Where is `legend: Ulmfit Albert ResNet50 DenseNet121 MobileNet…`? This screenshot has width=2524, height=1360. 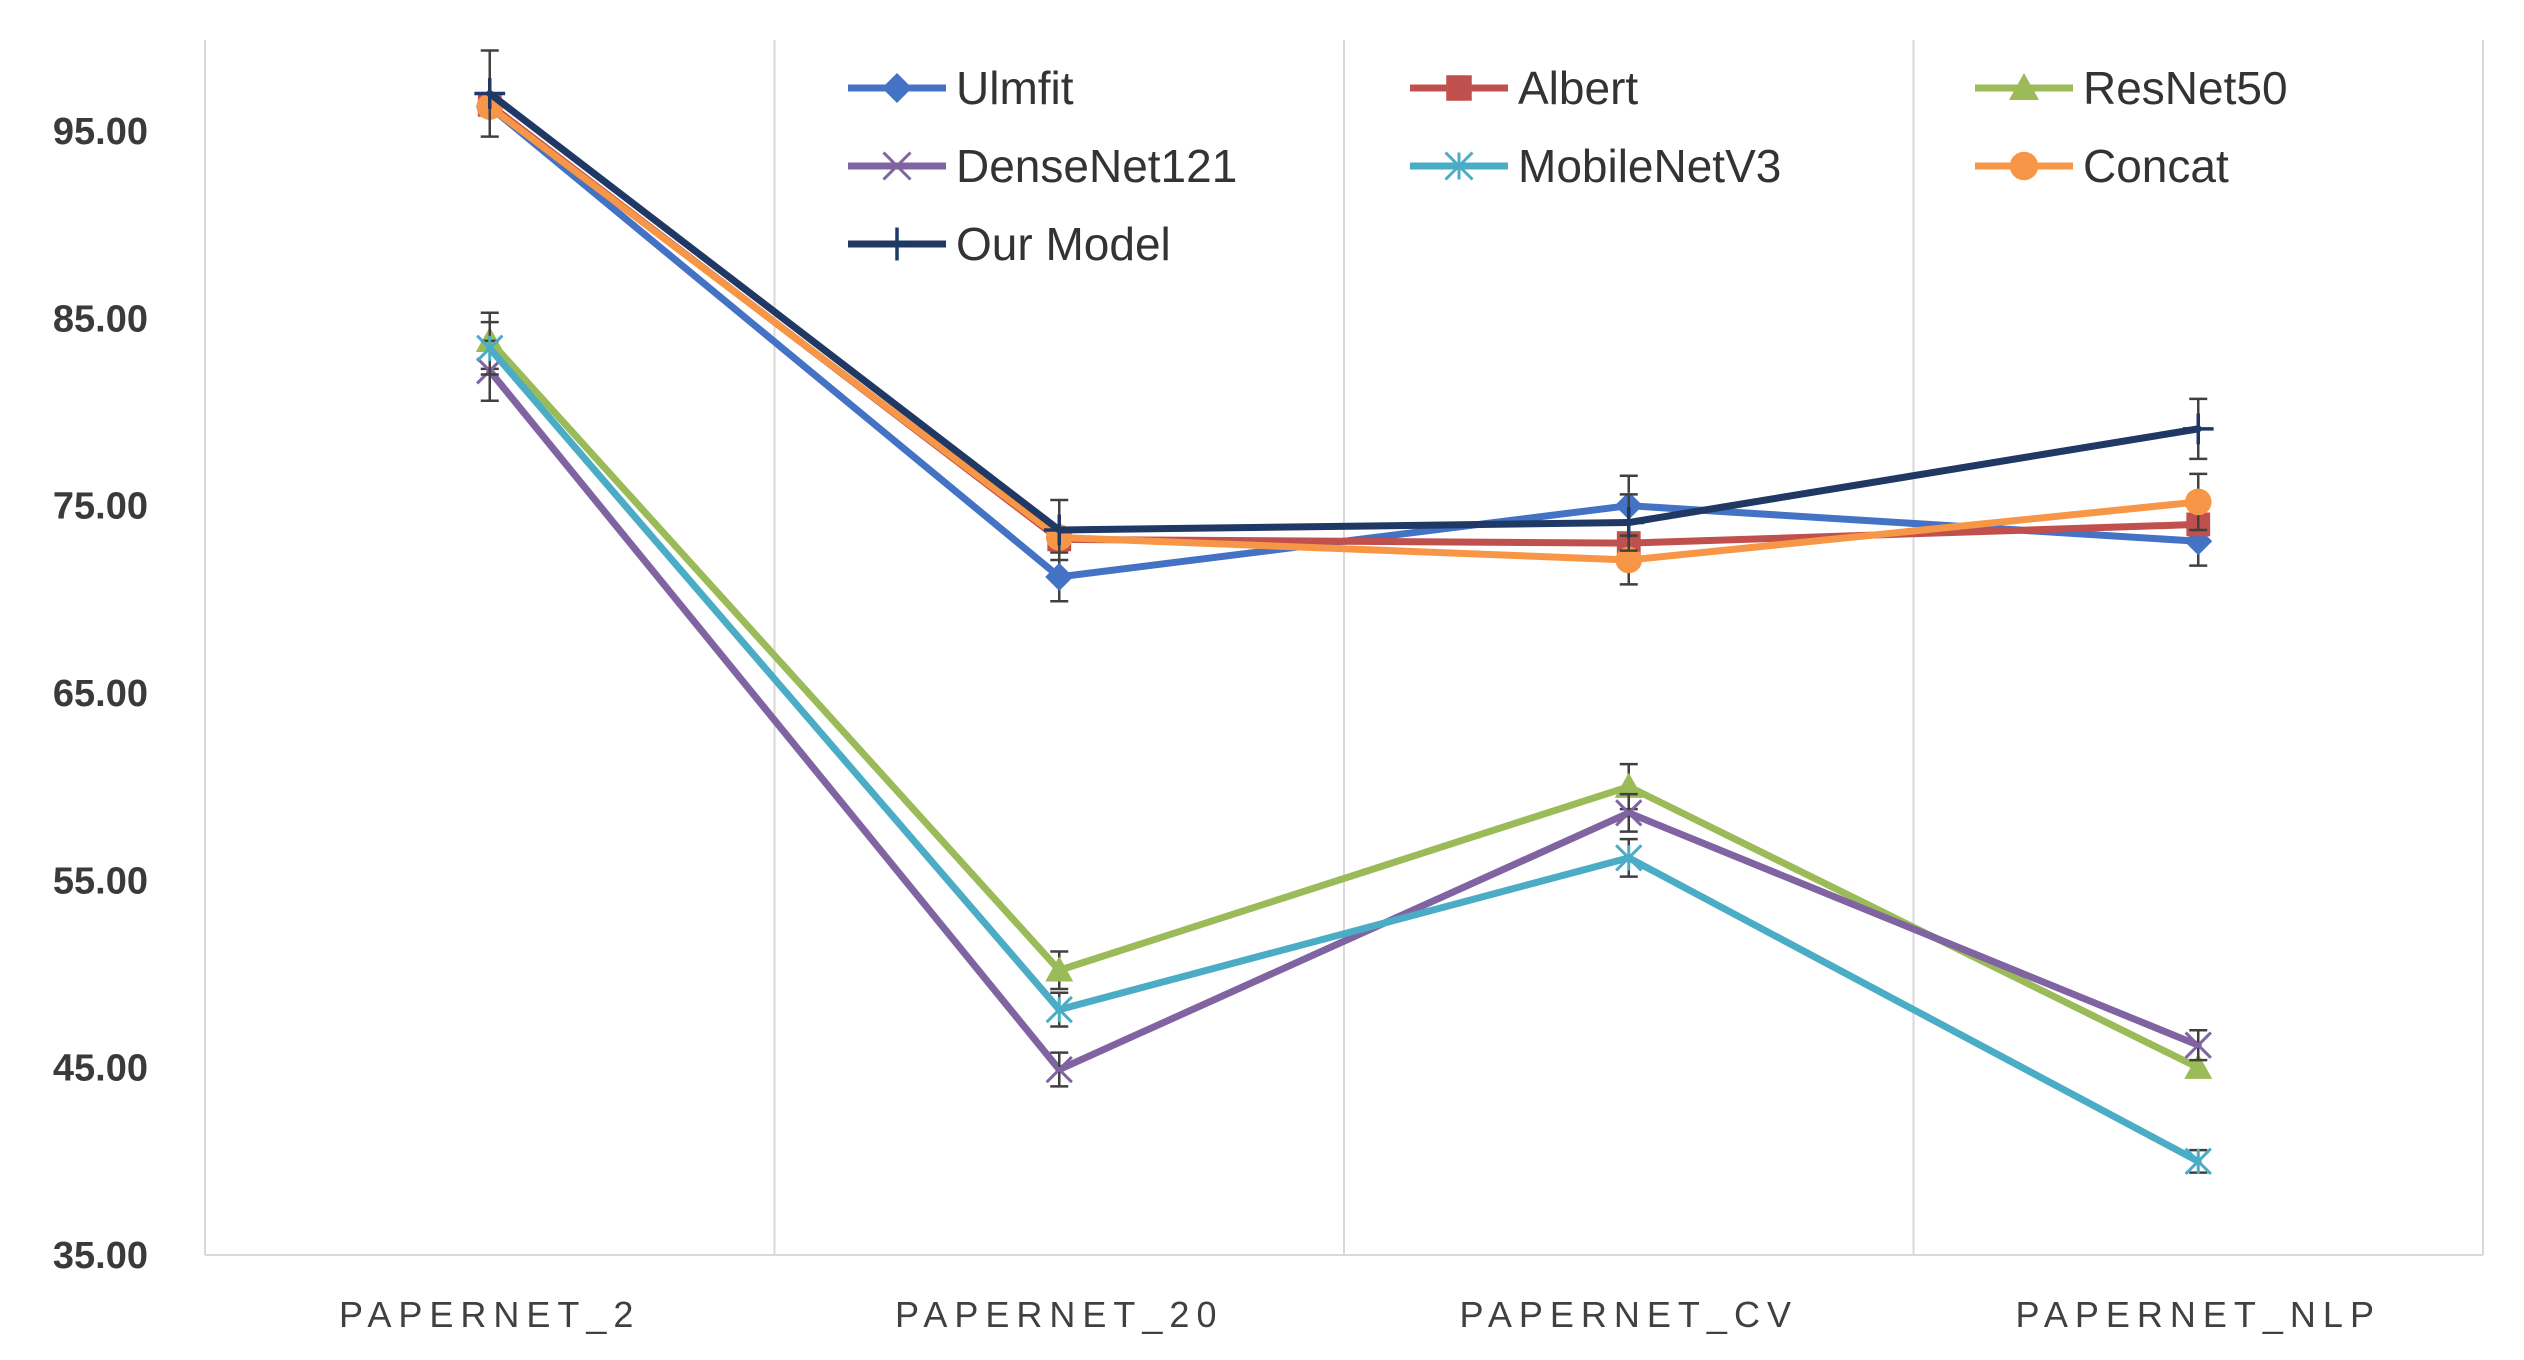
legend: Ulmfit Albert ResNet50 DenseNet121 MobileNet… is located at coordinates (1568, 166).